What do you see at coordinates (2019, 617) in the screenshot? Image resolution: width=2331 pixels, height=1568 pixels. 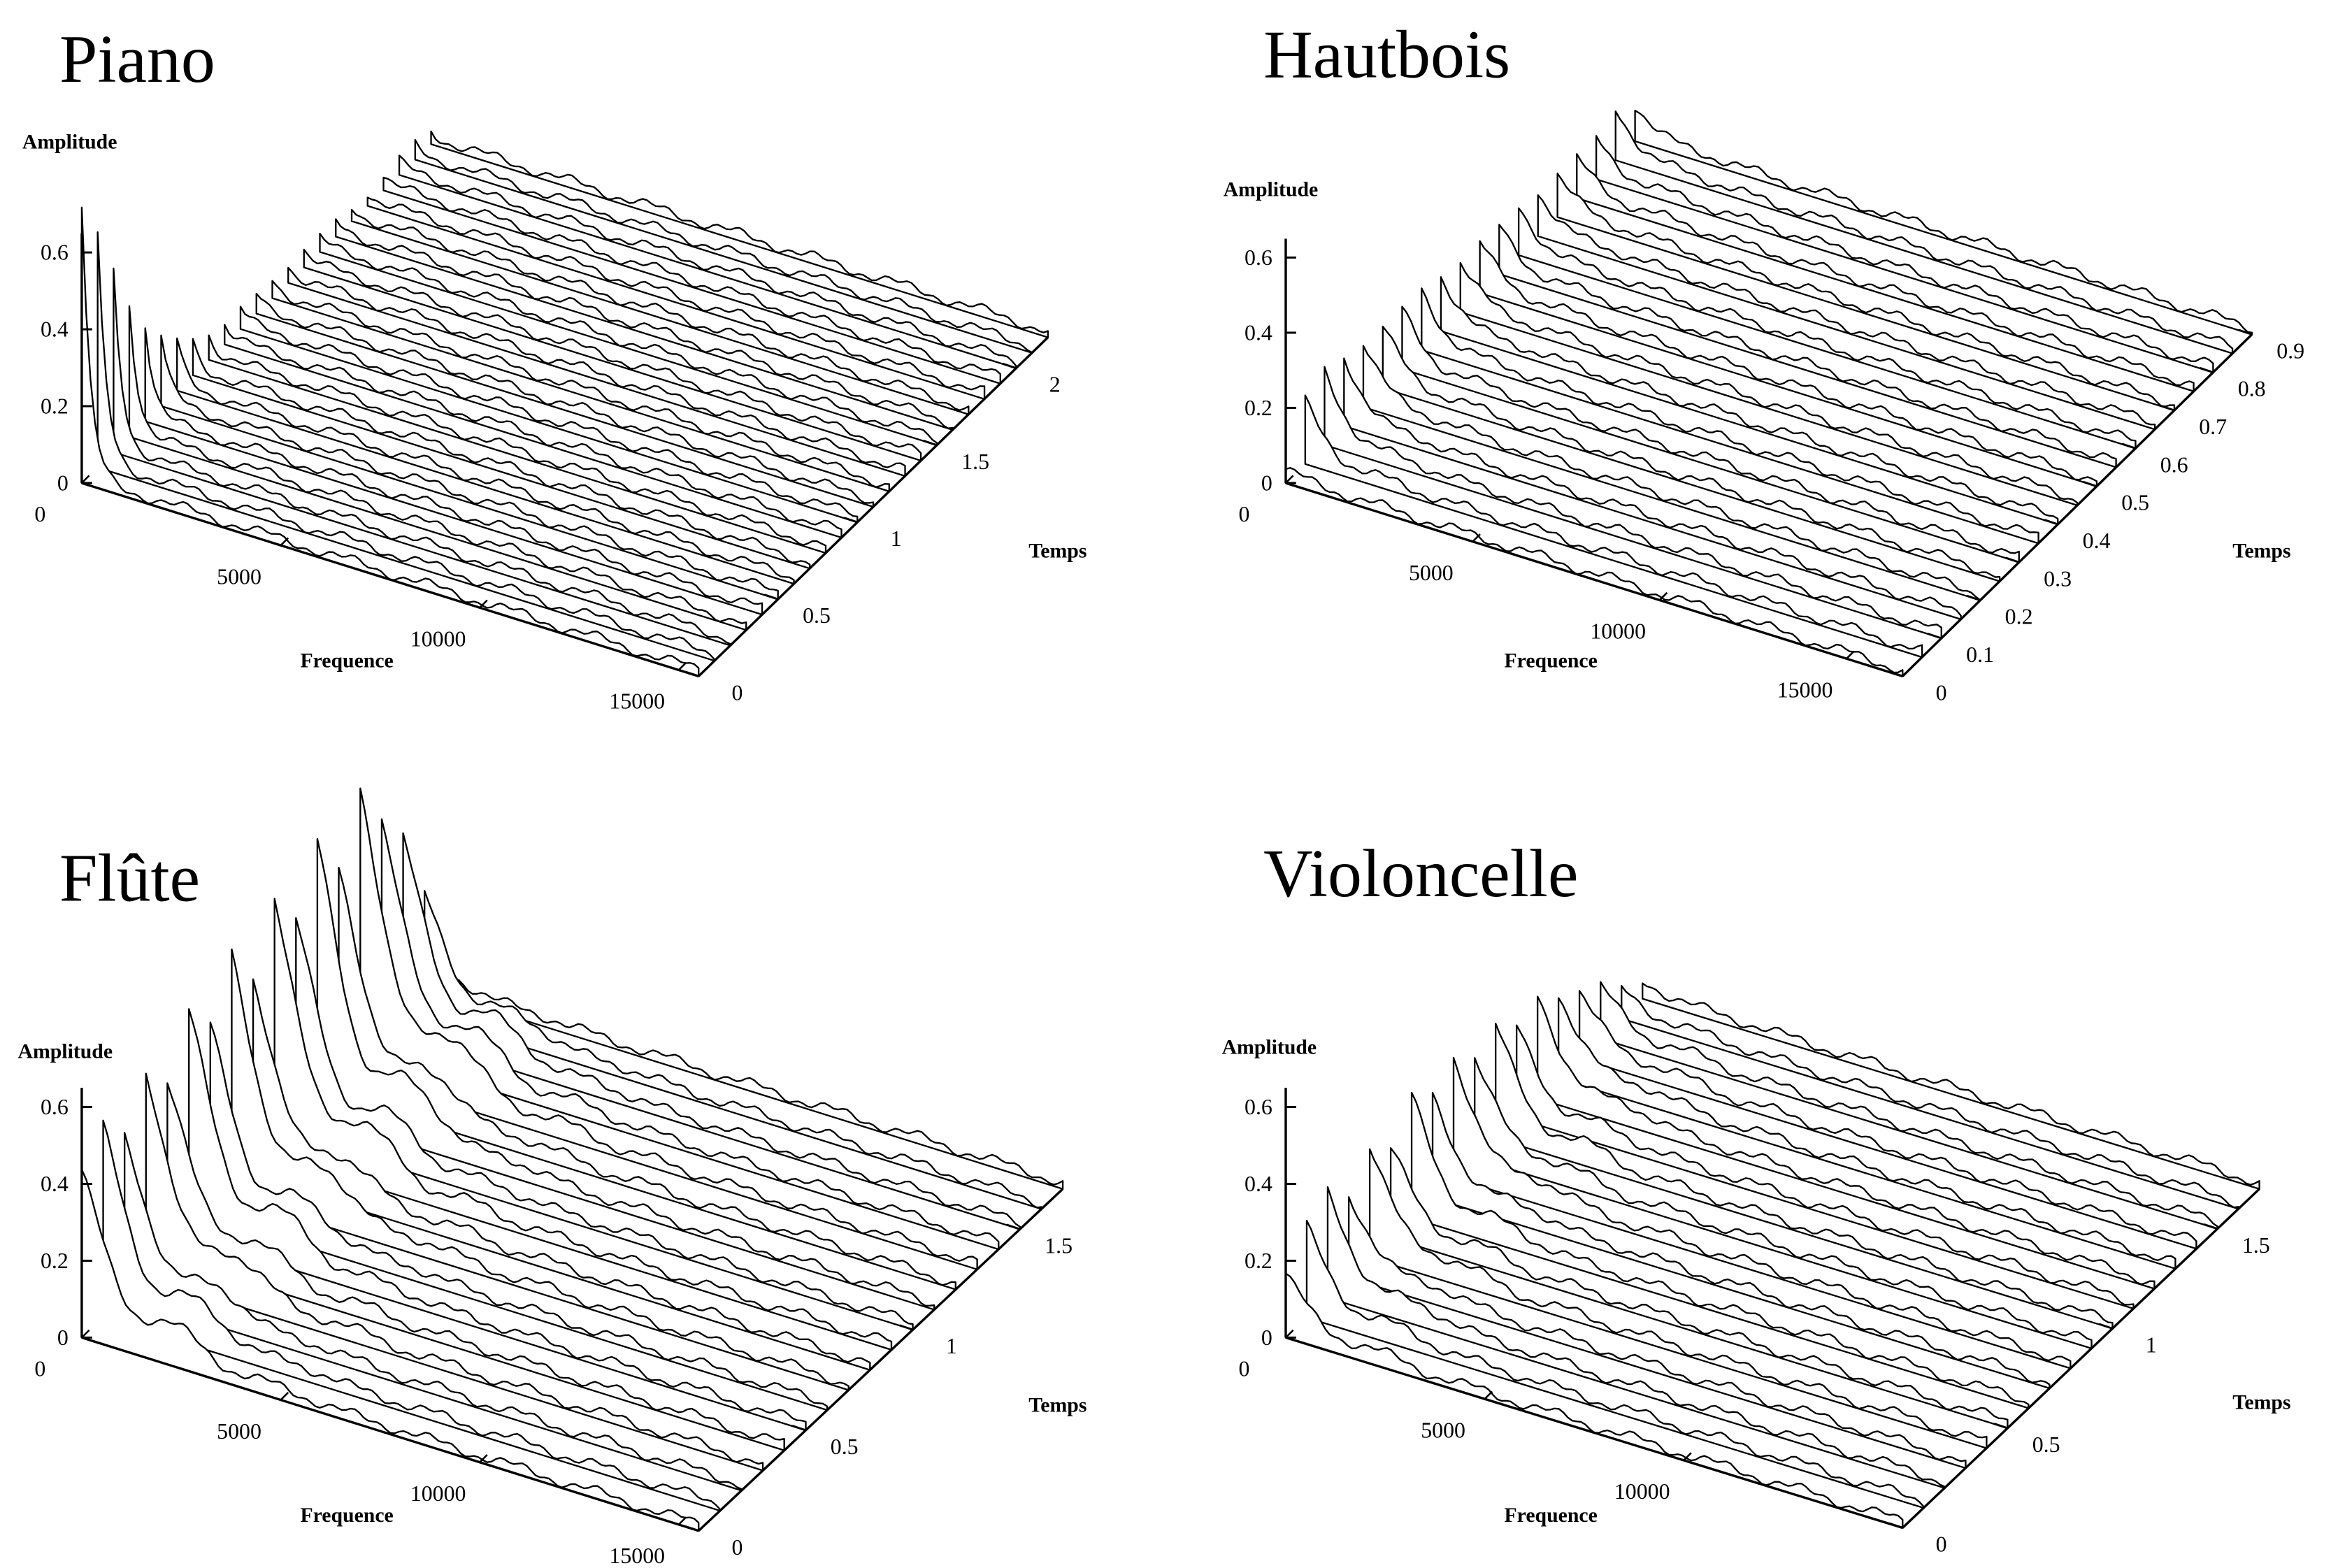 I see `z-tick-label: 0.2` at bounding box center [2019, 617].